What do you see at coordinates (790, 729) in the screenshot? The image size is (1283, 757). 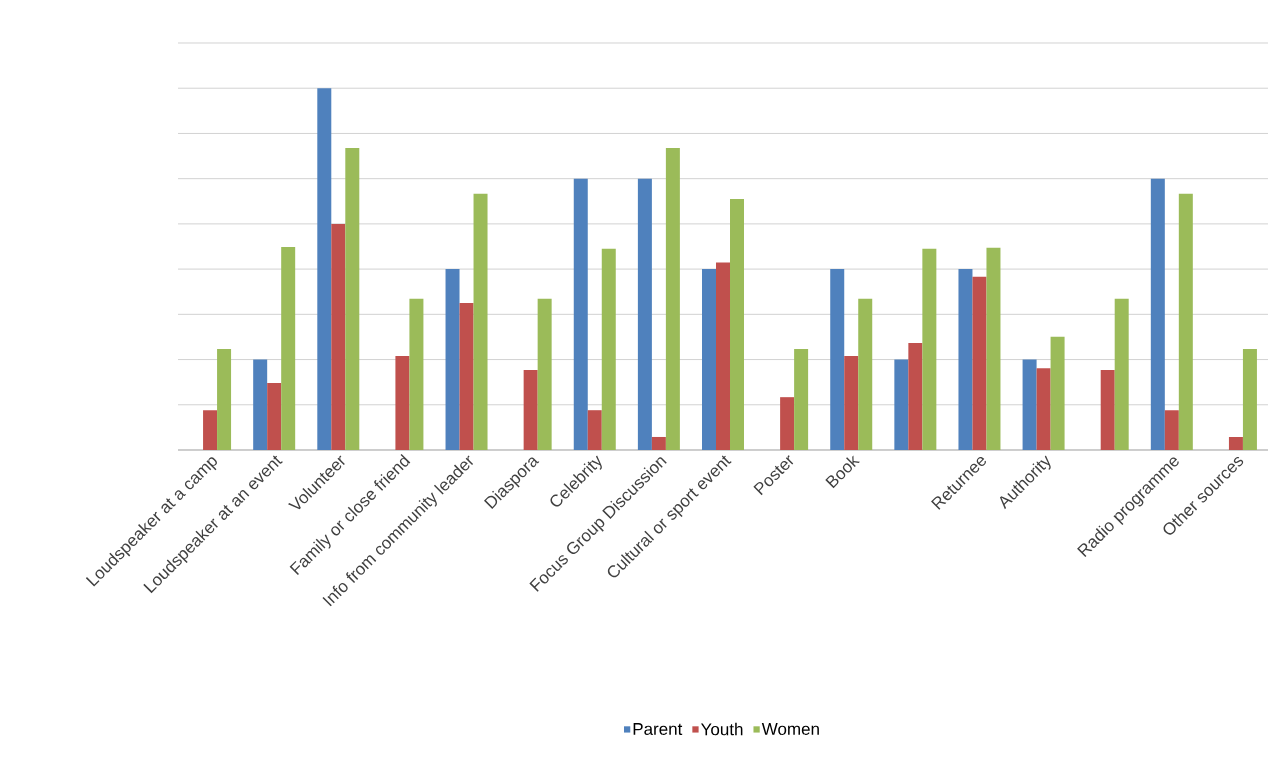 I see `legend-label: Women` at bounding box center [790, 729].